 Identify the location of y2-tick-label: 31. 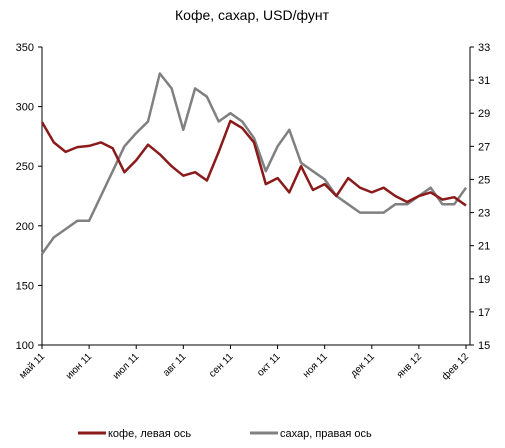
(484, 81).